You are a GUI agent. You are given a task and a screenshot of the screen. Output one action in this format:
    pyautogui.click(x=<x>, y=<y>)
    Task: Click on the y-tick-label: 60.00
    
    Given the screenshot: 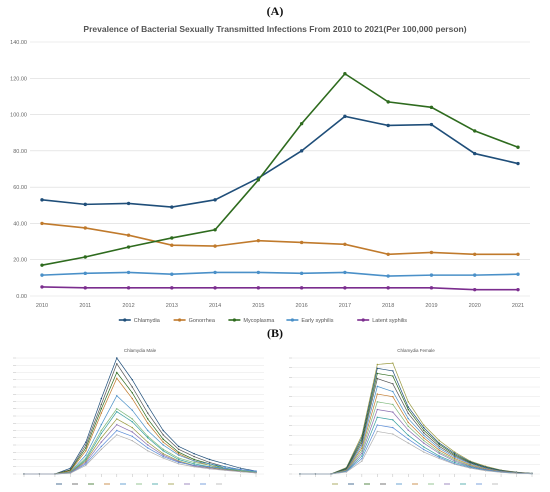 What is the action you would take?
    pyautogui.click(x=20, y=188)
    